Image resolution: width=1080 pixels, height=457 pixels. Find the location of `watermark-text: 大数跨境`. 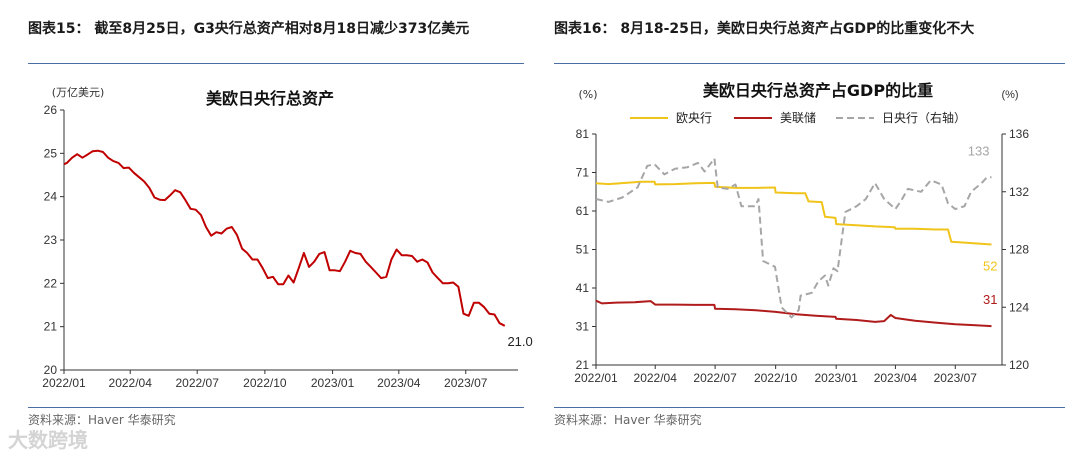

watermark-text: 大数跨境 is located at coordinates (48, 440).